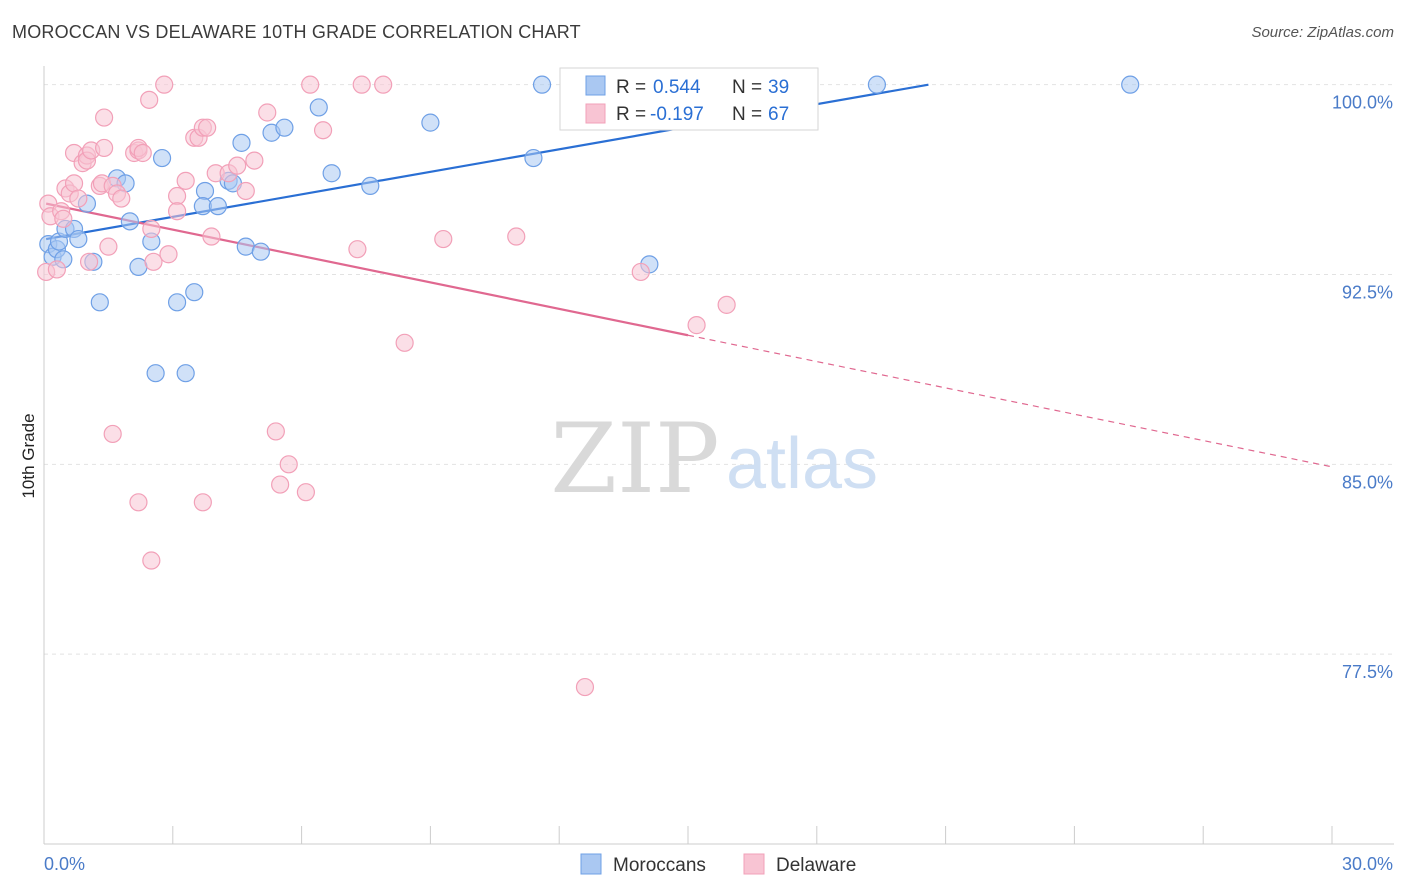 This screenshot has width=1406, height=892. Describe the element at coordinates (802, 464) in the screenshot. I see `watermark-atlas: atlas` at that location.